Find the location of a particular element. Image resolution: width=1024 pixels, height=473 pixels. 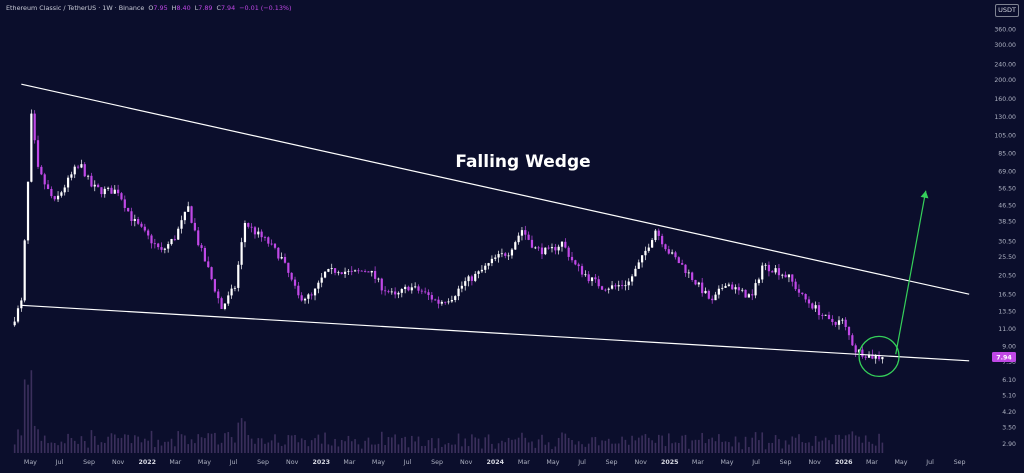

x-tick-label: 2024 is located at coordinates (495, 462).